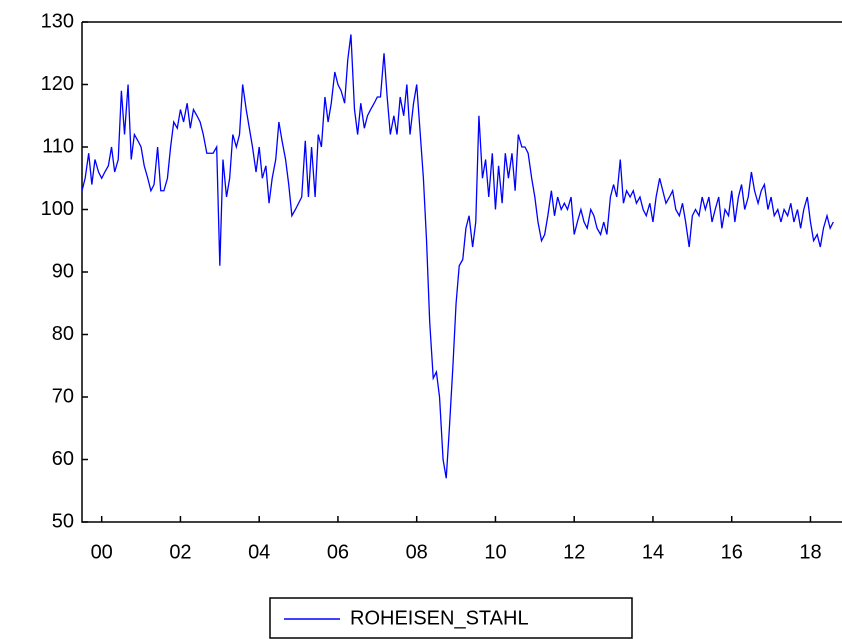 The height and width of the screenshot is (639, 842). Describe the element at coordinates (58, 146) in the screenshot. I see `y-tick-label: 110` at that location.